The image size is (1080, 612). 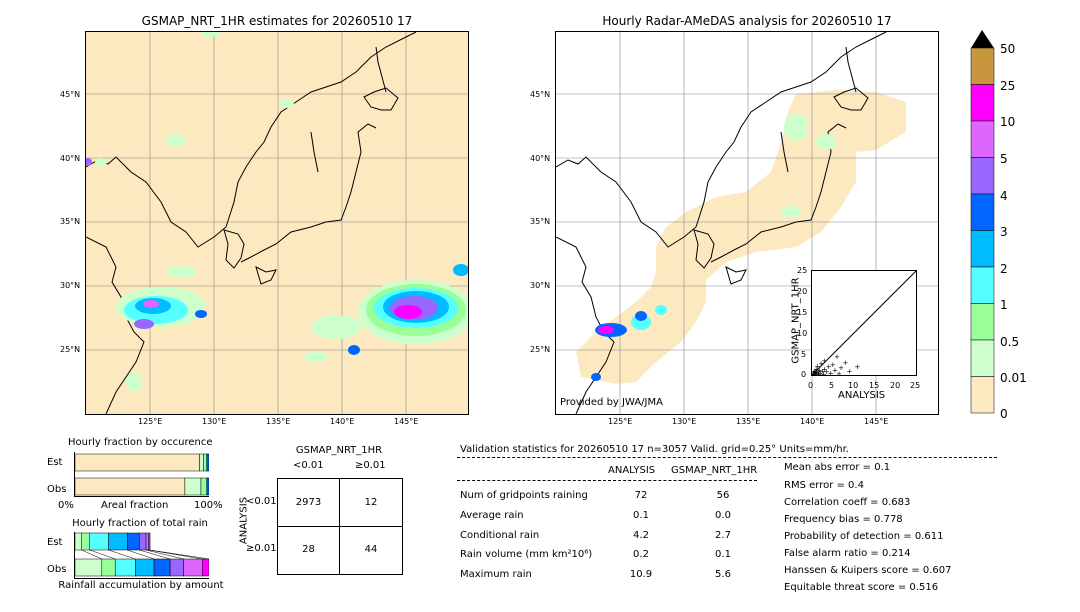 I want to click on validation-row-label: Maximum rain, so click(x=496, y=574).